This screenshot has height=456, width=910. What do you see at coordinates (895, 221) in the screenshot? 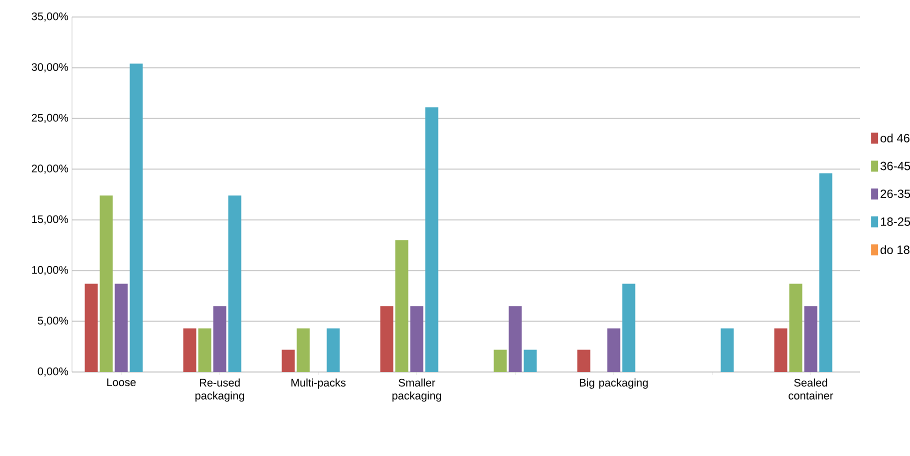
I see `legend-label: 18-25` at bounding box center [895, 221].